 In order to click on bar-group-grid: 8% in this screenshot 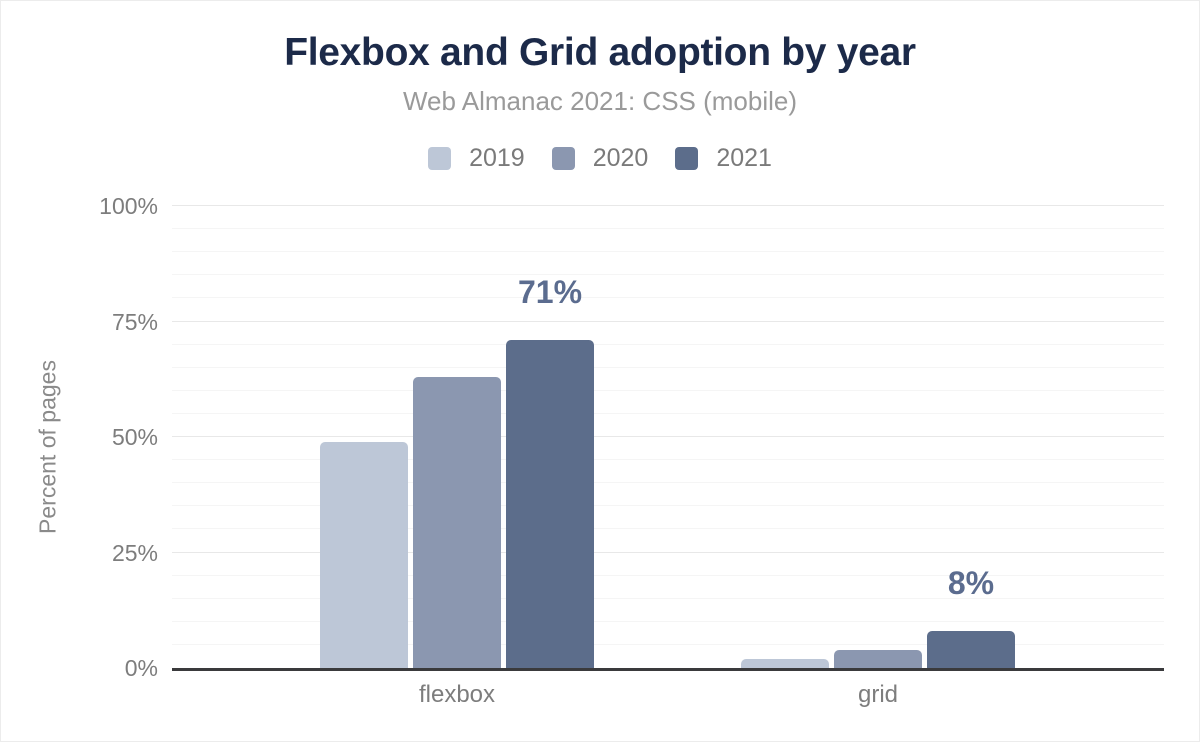, I will do `click(878, 616)`.